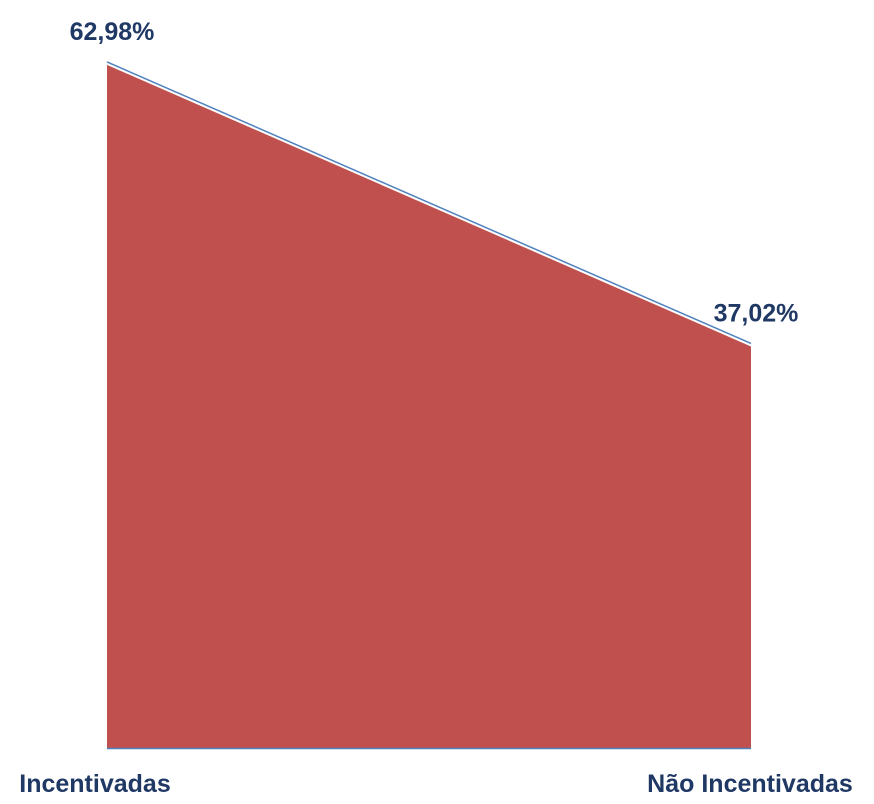 Image resolution: width=874 pixels, height=804 pixels. Describe the element at coordinates (750, 784) in the screenshot. I see `x-tick-label-1: Não Incentivadas` at that location.